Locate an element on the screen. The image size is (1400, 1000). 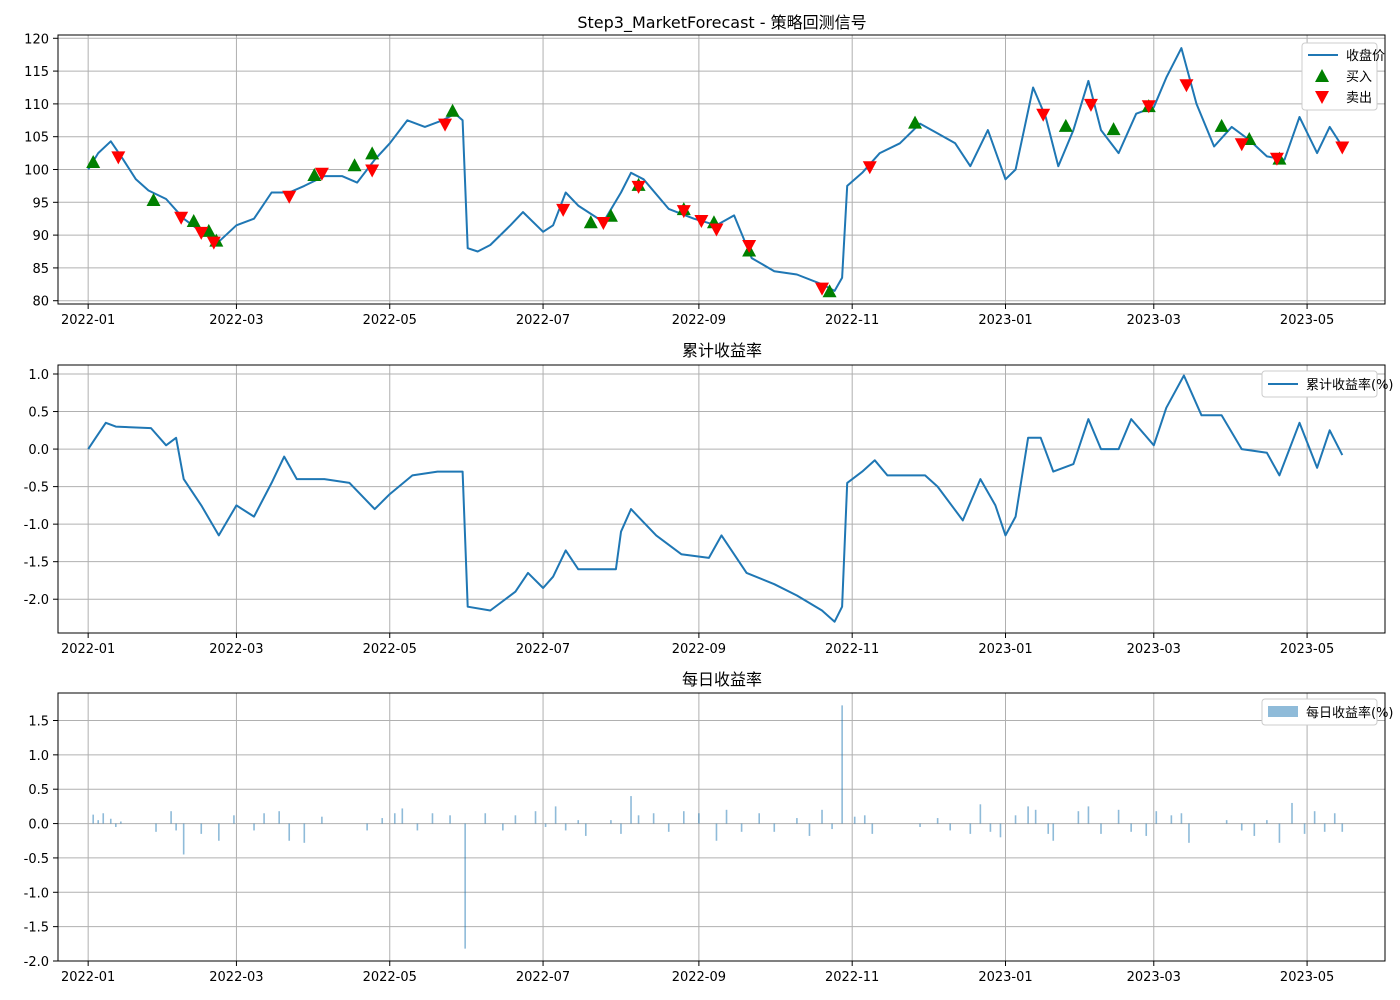
cumulative-legend: 累计收益率(%) is located at coordinates (1327, 384).